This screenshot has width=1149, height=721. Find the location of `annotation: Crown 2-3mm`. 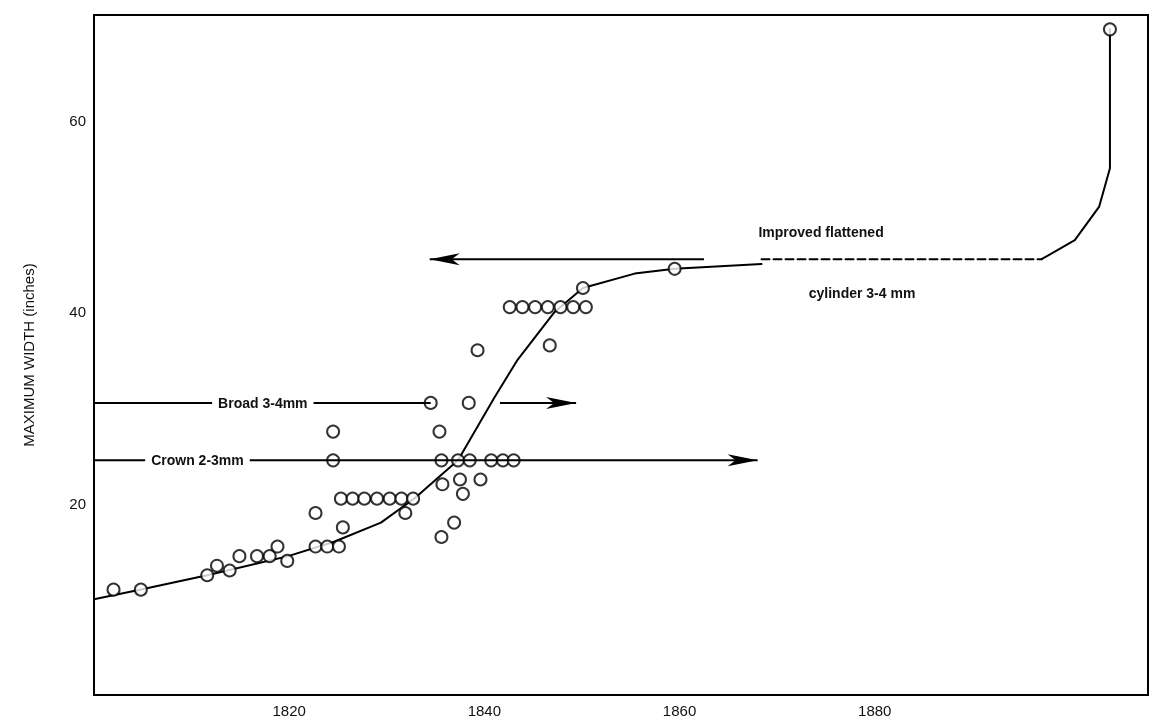

annotation: Crown 2-3mm is located at coordinates (197, 460).